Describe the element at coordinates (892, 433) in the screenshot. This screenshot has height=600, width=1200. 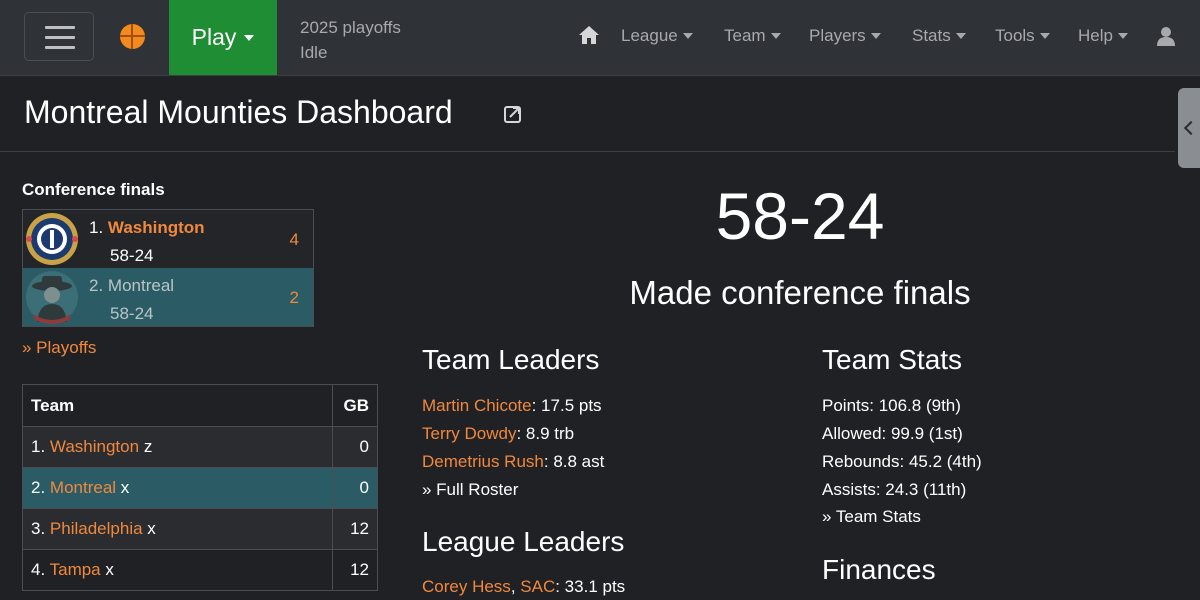
I see `stat-line: Allowed: 99.9 (1st)` at that location.